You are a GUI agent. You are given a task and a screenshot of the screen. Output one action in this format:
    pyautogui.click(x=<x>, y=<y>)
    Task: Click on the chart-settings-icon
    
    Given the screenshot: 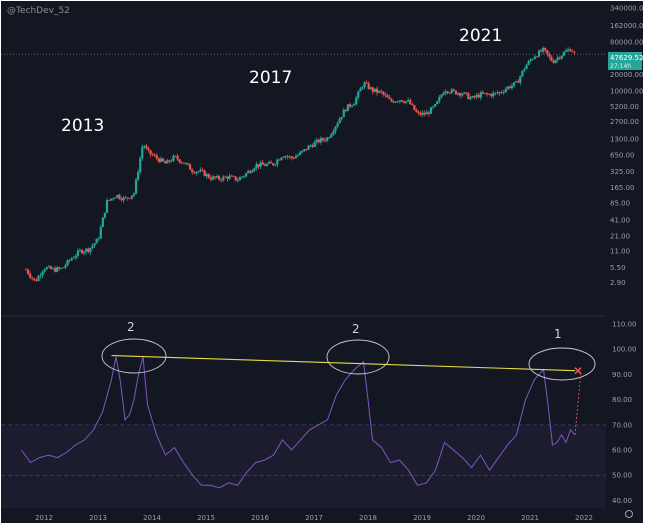 What is the action you would take?
    pyautogui.click(x=629, y=514)
    